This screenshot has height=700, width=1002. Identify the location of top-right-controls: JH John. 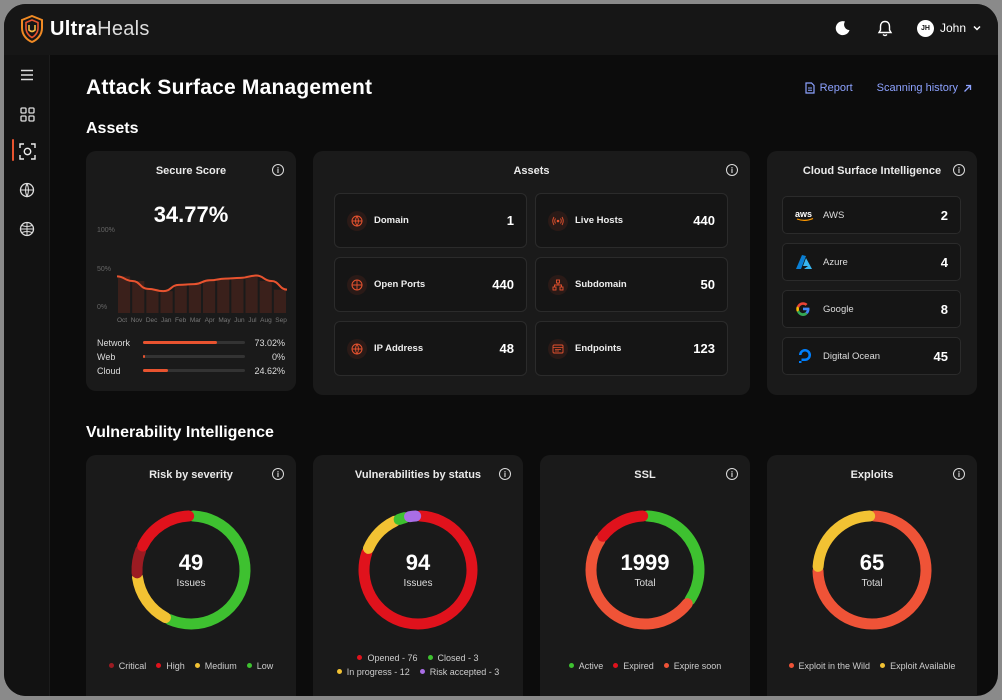
(907, 28).